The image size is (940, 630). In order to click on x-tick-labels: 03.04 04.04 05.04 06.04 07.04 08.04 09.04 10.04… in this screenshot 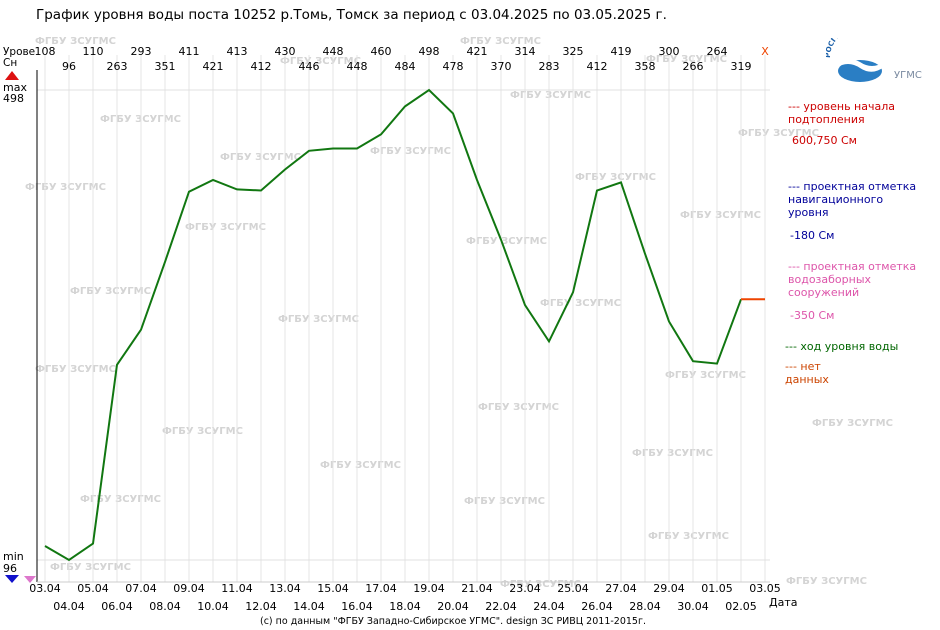, I will do `click(405, 597)`.